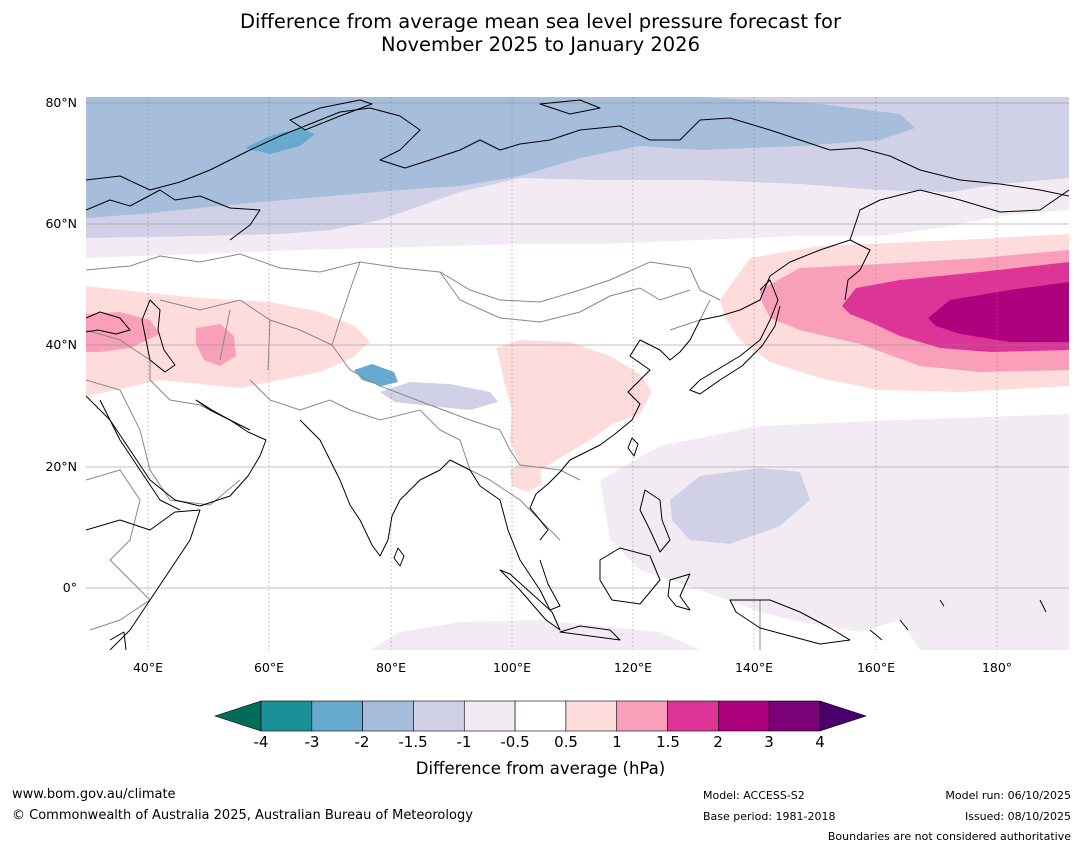 Image resolution: width=1081 pixels, height=850 pixels. Describe the element at coordinates (540, 768) in the screenshot. I see `colorbar-label: Difference from average (hPa)` at that location.